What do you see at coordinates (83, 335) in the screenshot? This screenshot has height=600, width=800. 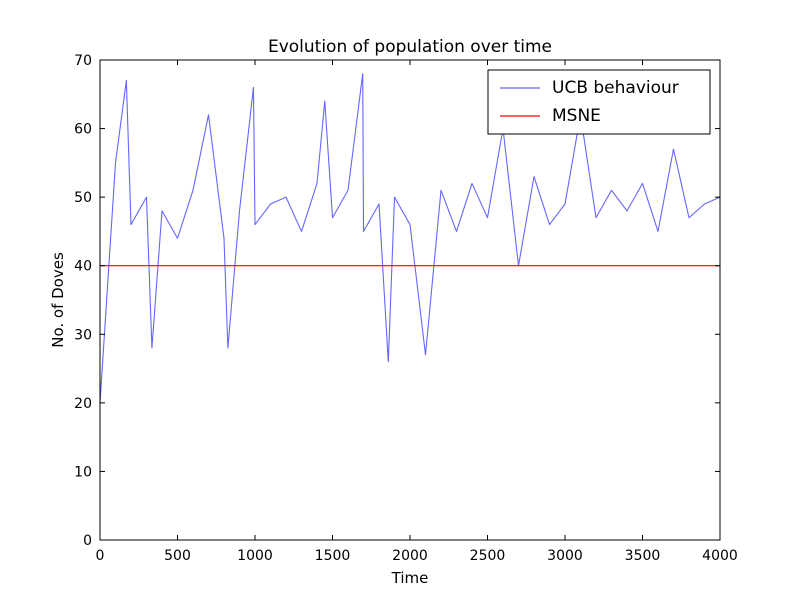 I see `y-tick-label: 30` at bounding box center [83, 335].